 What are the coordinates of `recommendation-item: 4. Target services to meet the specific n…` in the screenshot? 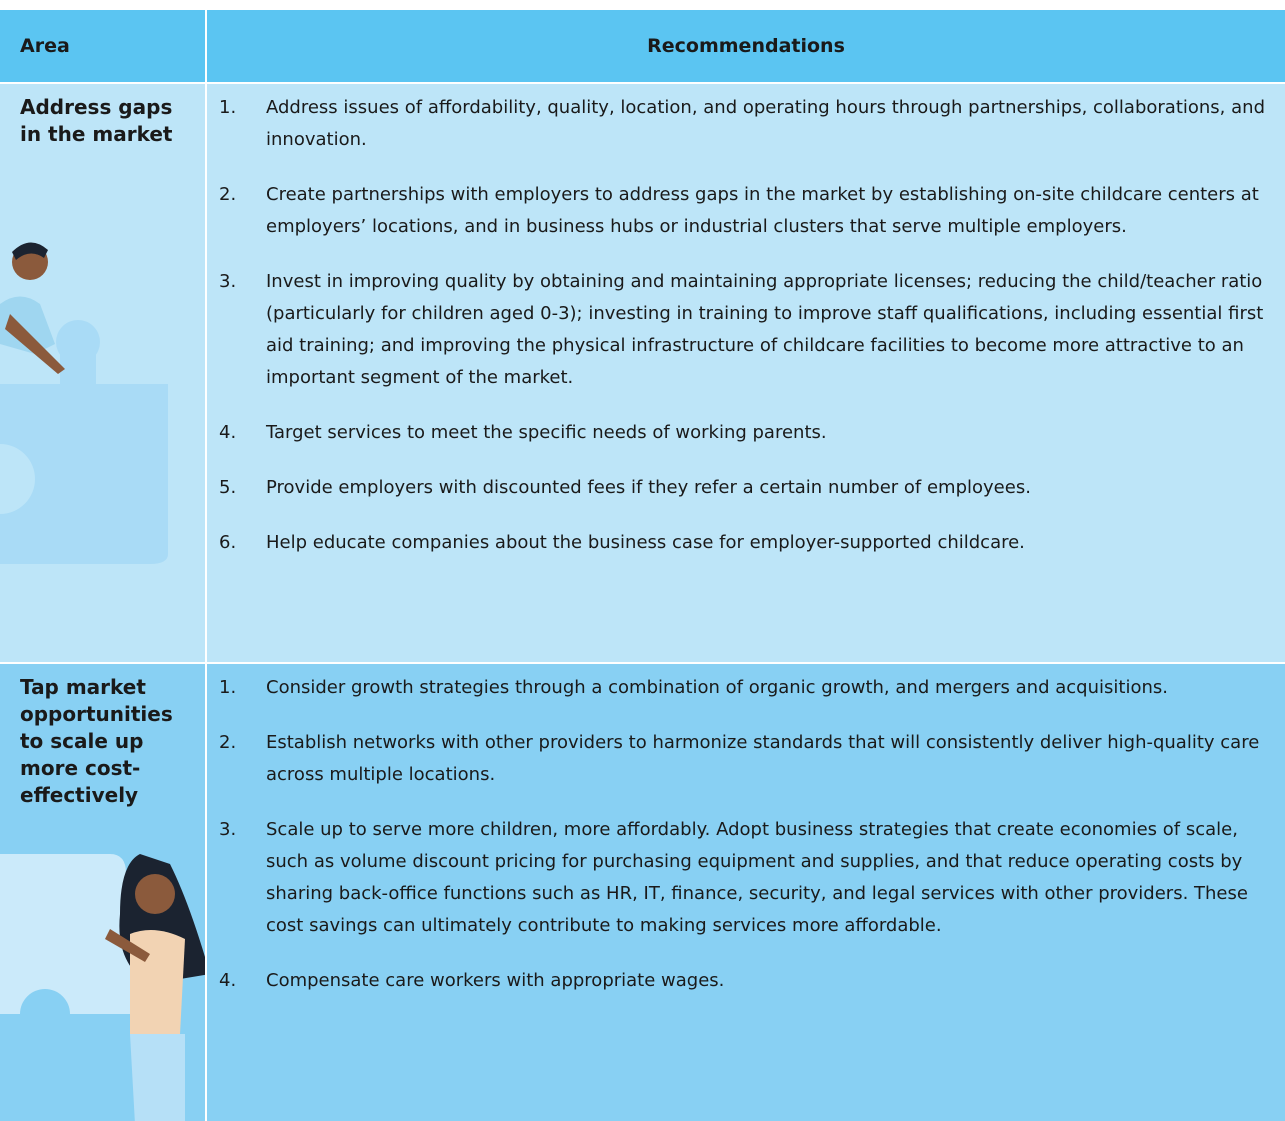 It's located at (742, 433).